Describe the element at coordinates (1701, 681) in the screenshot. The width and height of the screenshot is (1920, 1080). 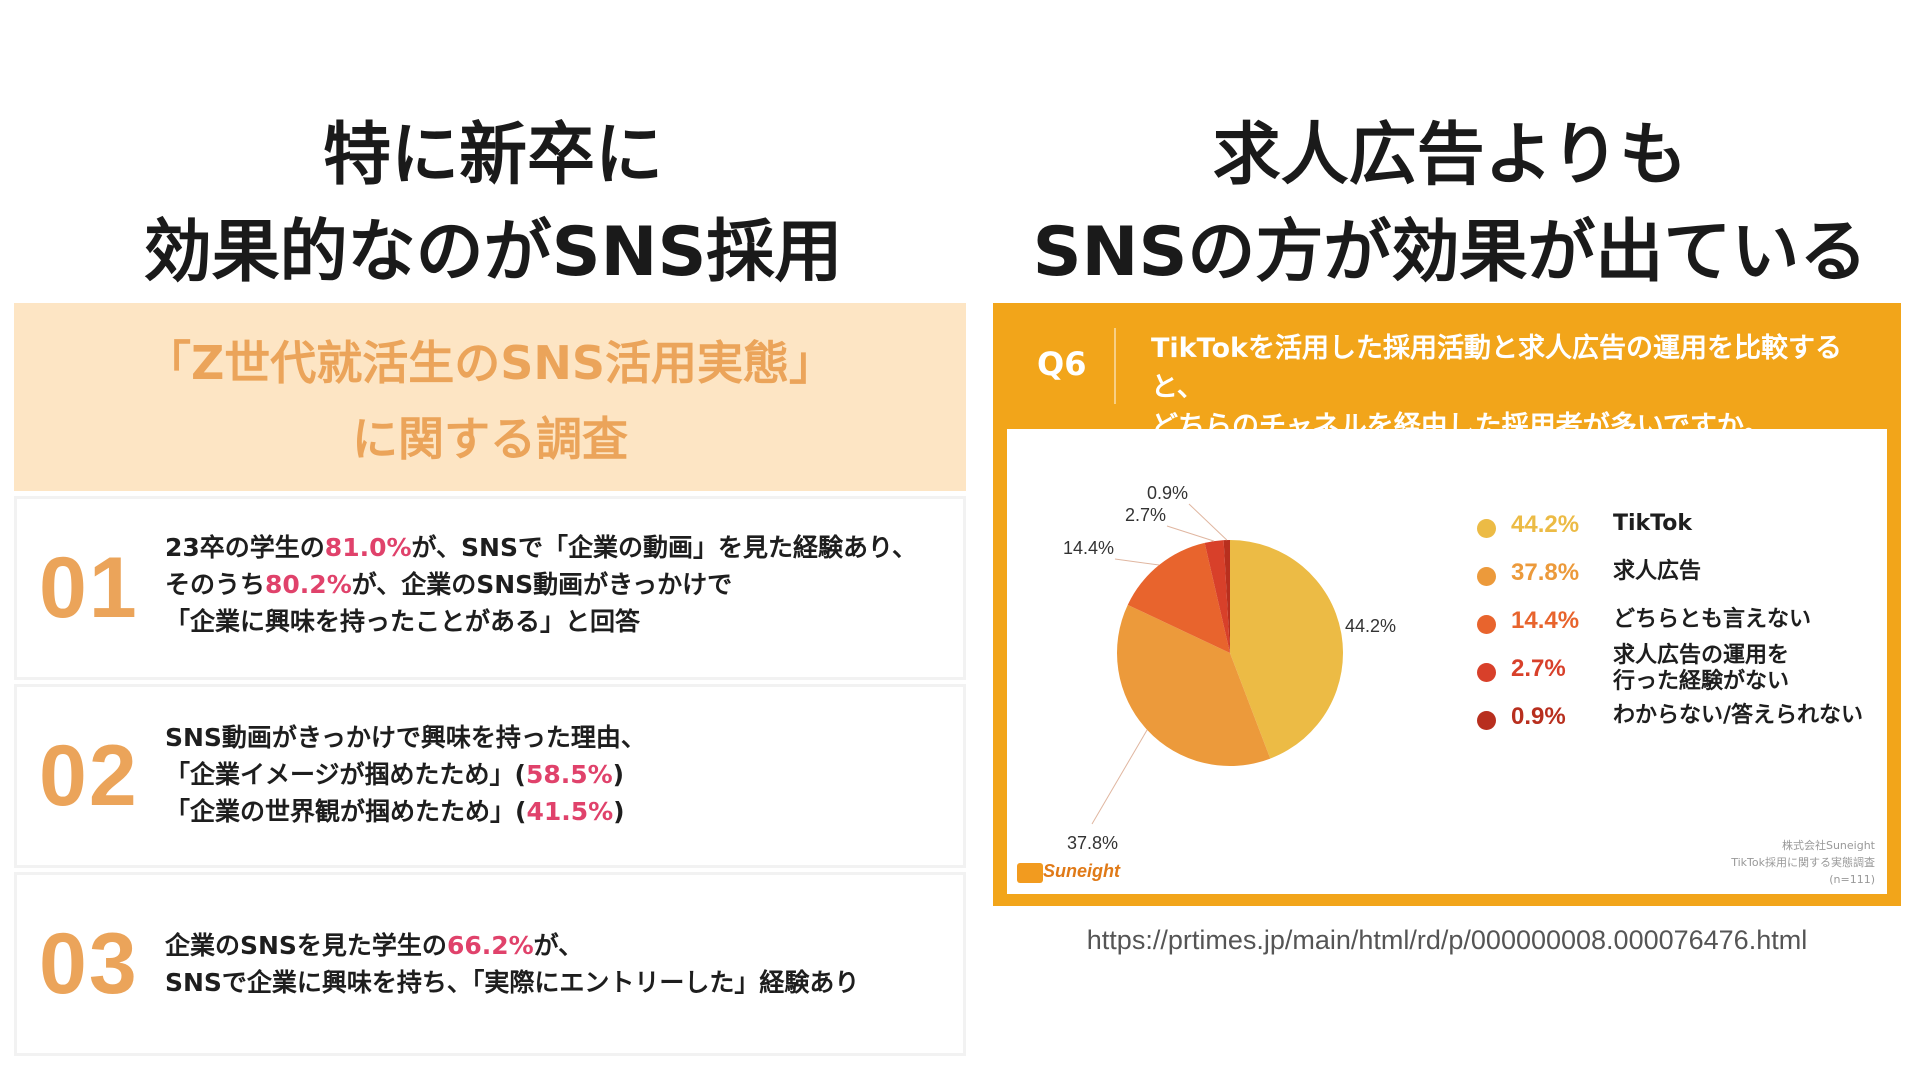
I see `legend-label-line: 行った経験がない` at that location.